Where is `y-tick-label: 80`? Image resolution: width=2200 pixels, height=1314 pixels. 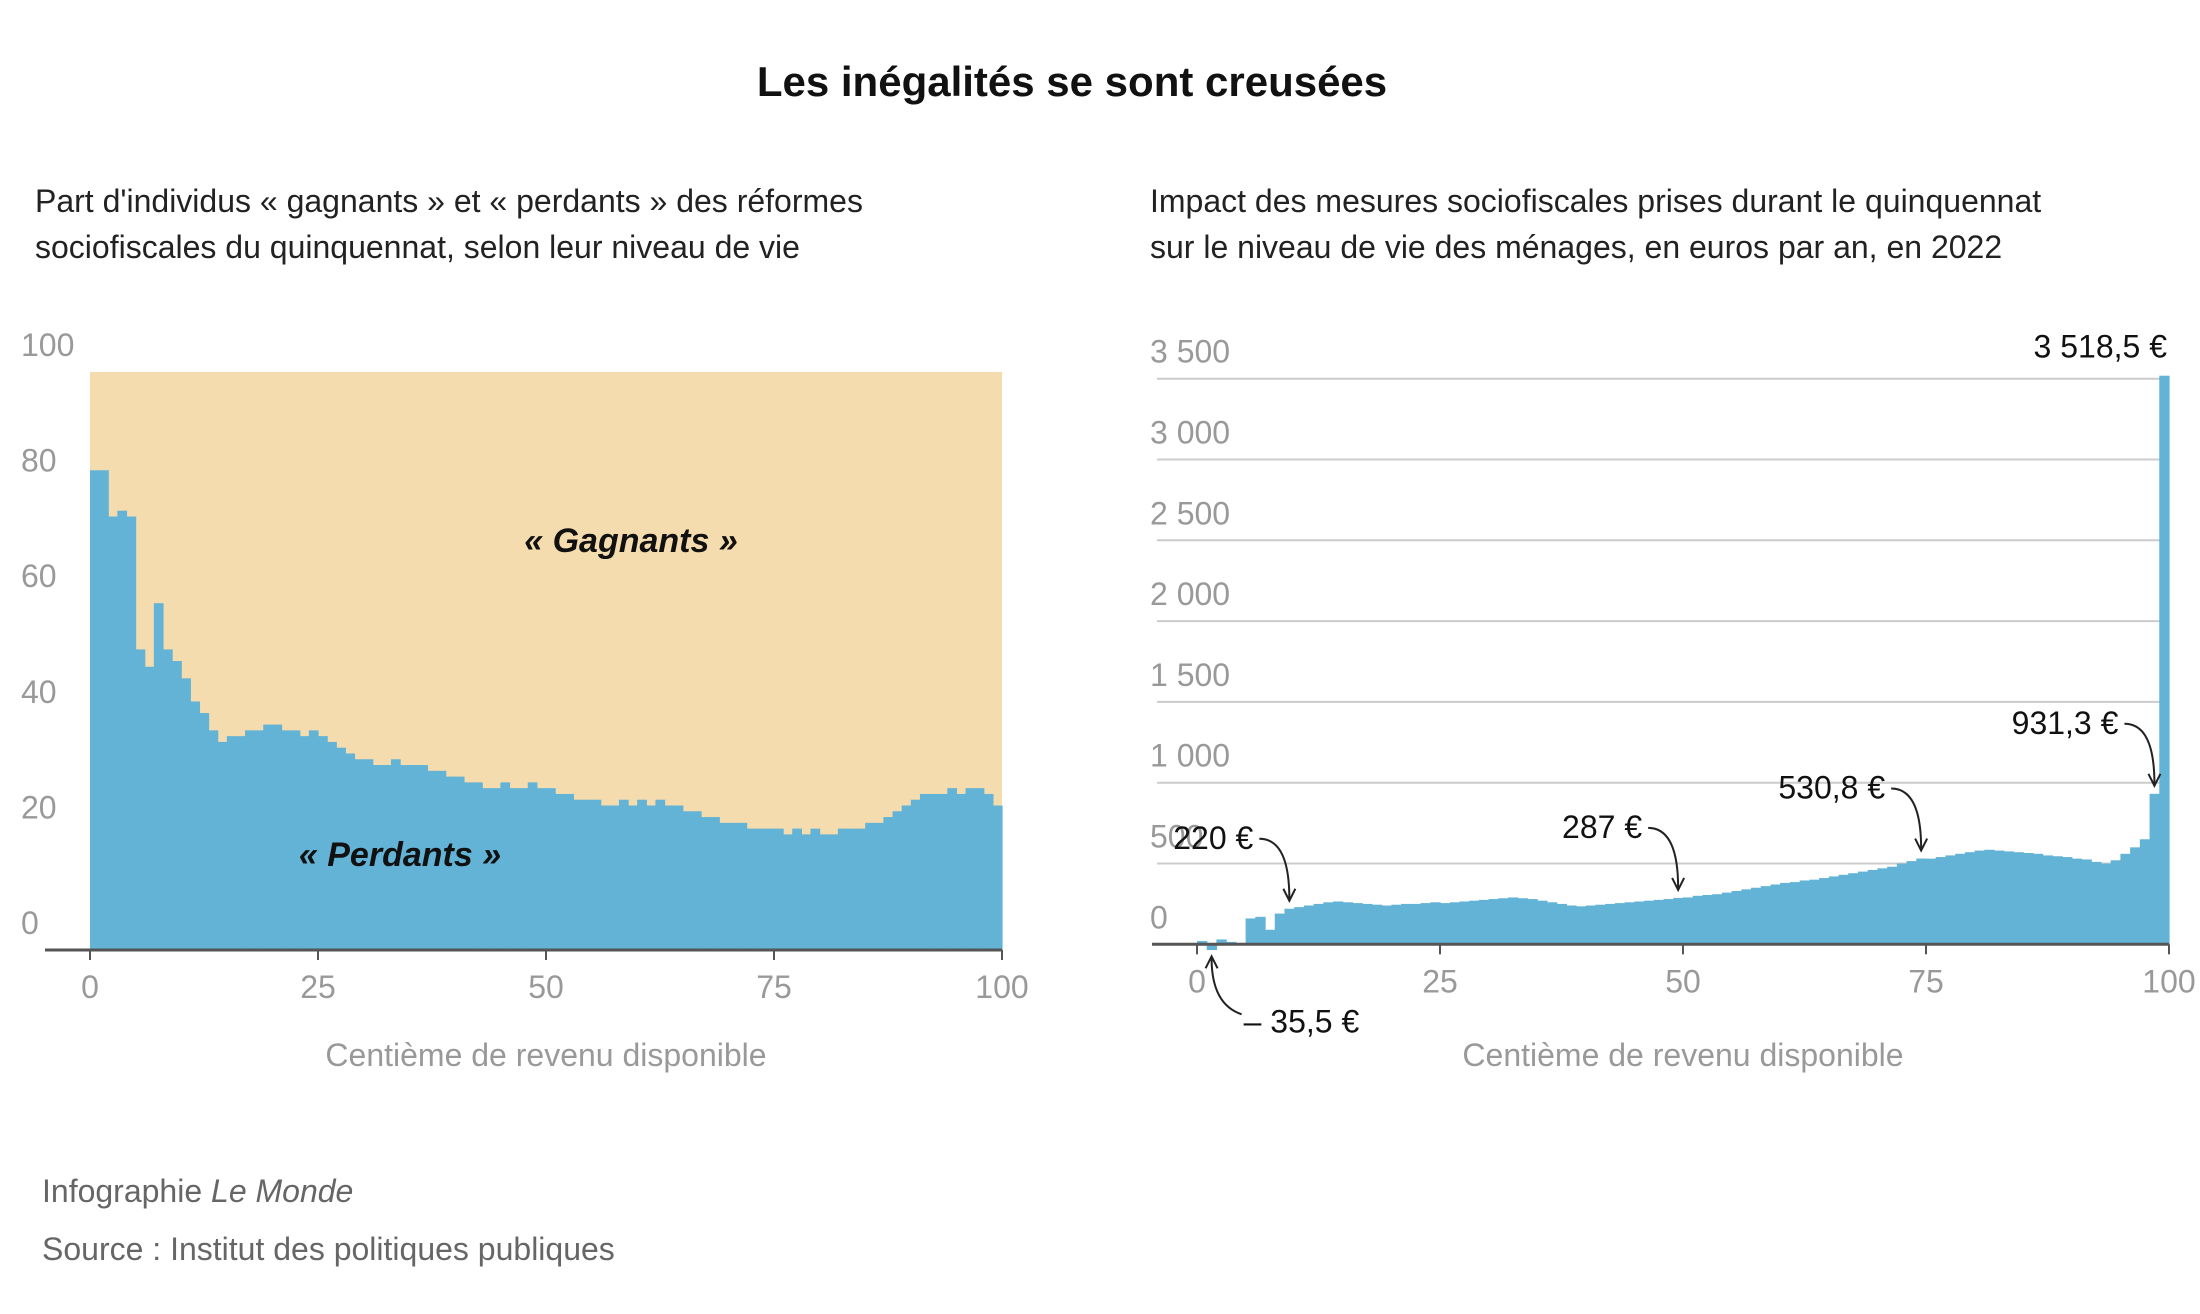
y-tick-label: 80 is located at coordinates (39, 461).